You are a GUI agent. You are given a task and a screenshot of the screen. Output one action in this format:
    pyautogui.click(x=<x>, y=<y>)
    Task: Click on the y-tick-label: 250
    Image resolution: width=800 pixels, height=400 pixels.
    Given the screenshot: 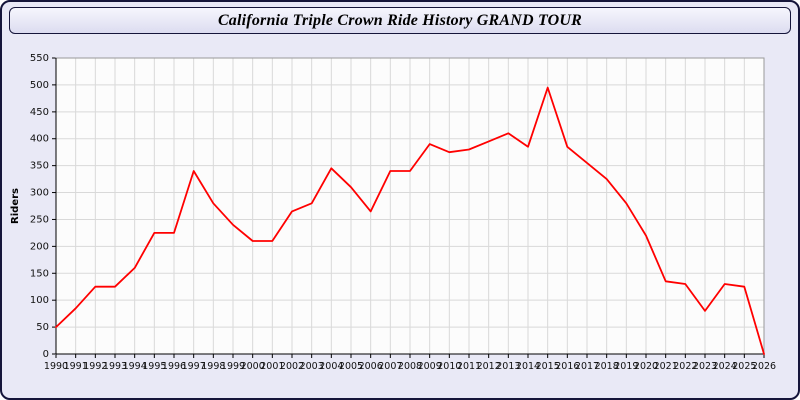 What is the action you would take?
    pyautogui.click(x=39, y=219)
    